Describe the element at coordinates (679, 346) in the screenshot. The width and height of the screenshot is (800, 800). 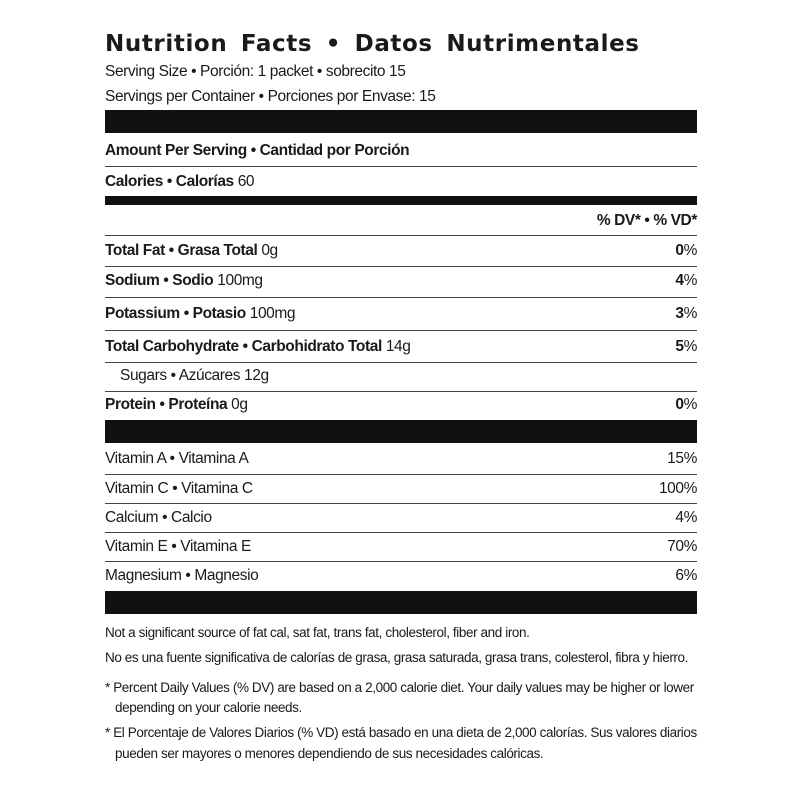
I see `nutrient-dv-value: 5` at that location.